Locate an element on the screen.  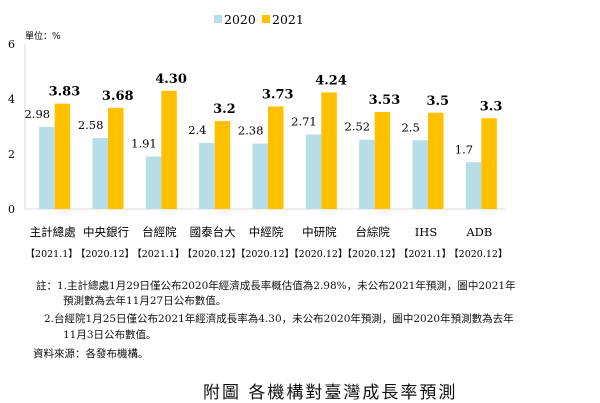
data-label-2021: 3.53 is located at coordinates (385, 100).